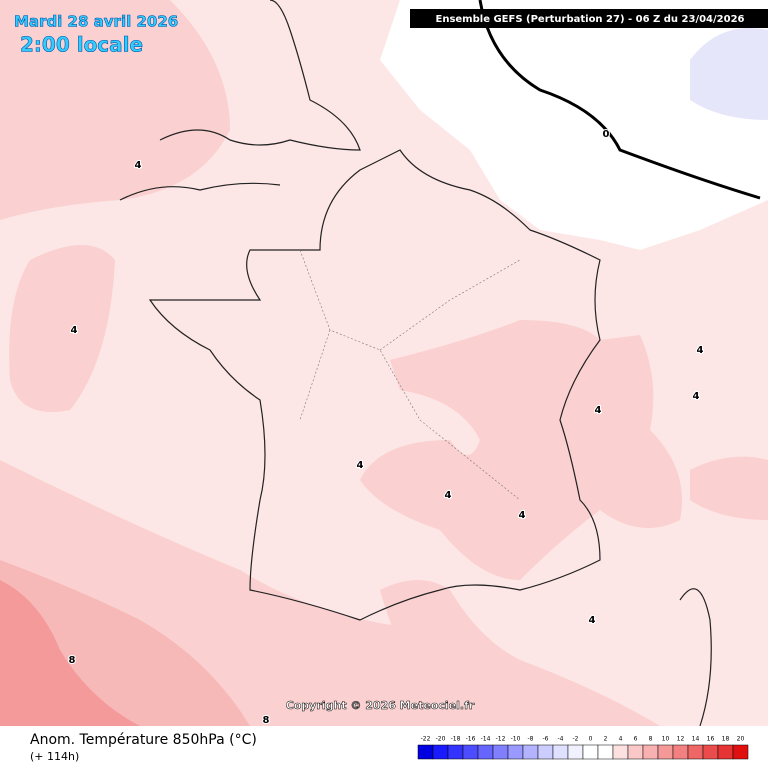 The height and width of the screenshot is (772, 768). Describe the element at coordinates (606, 739) in the screenshot. I see `legend-tick-label: 2` at that location.